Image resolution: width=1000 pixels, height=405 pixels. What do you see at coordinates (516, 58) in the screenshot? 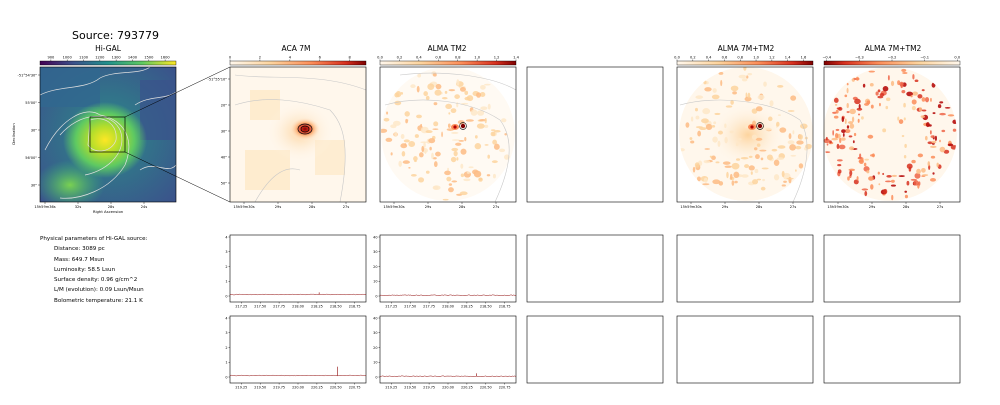
I see `colorbar-tick-label: 1.4` at bounding box center [516, 58].